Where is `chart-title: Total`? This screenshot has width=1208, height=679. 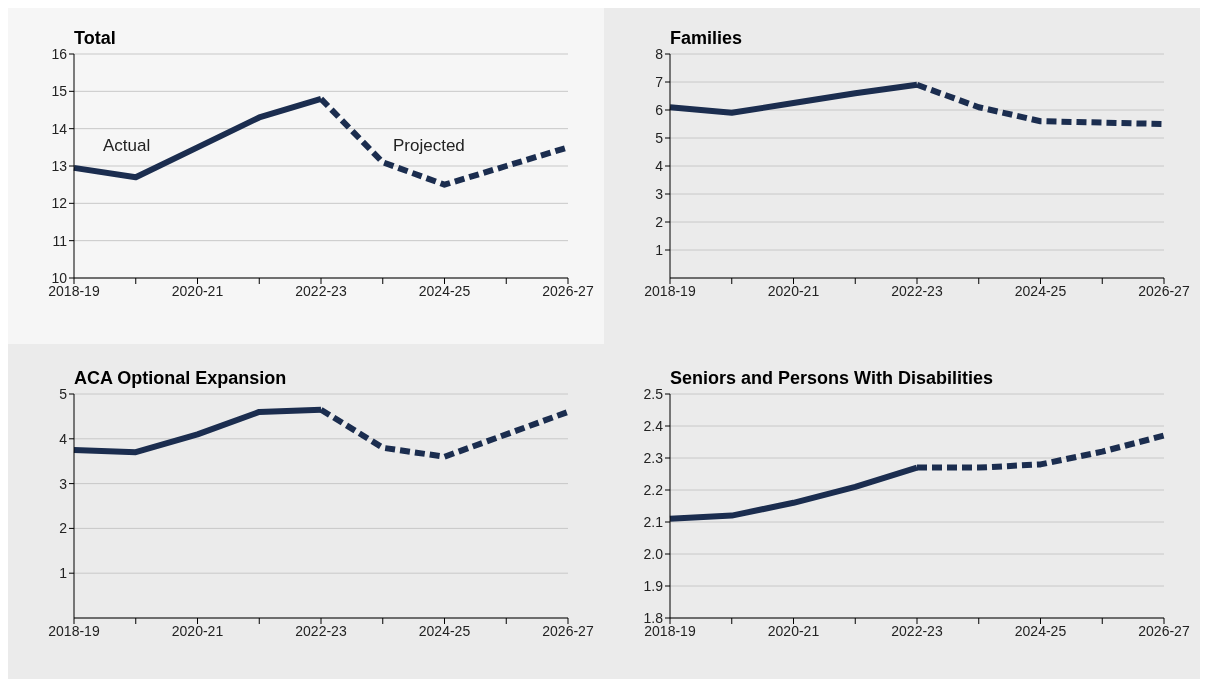 chart-title: Total is located at coordinates (95, 38).